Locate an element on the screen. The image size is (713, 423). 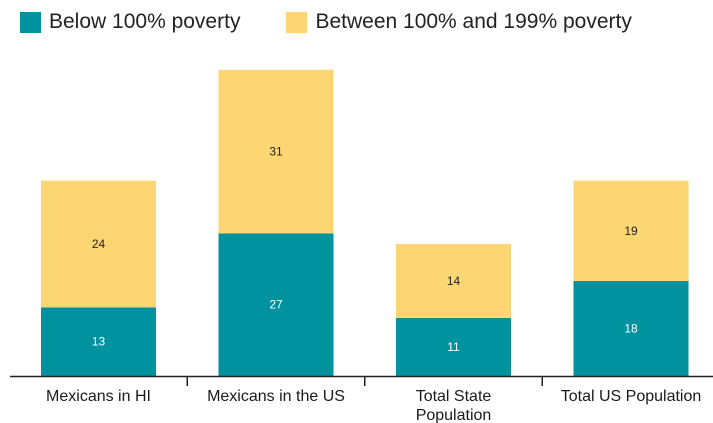
legend-item-100-199: Between 100% and 199% poverty is located at coordinates (459, 22).